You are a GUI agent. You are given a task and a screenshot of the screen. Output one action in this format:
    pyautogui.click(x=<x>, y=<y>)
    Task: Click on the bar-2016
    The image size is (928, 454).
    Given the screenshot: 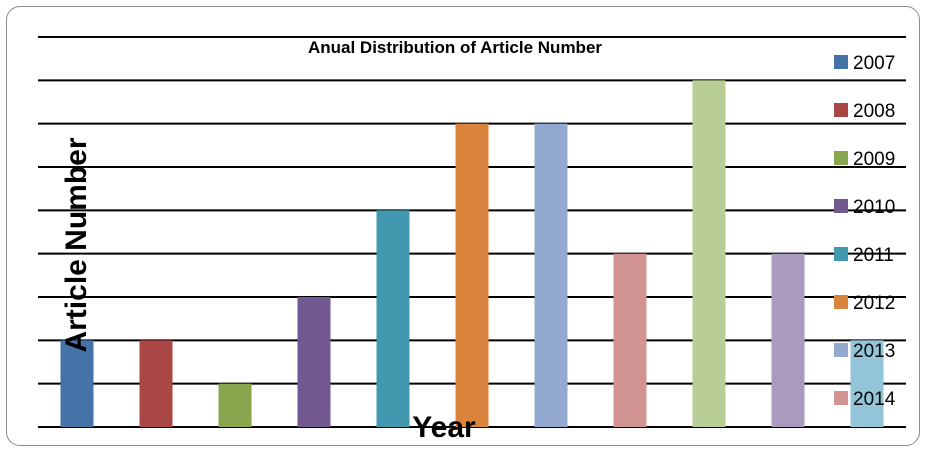 What is the action you would take?
    pyautogui.click(x=788, y=340)
    